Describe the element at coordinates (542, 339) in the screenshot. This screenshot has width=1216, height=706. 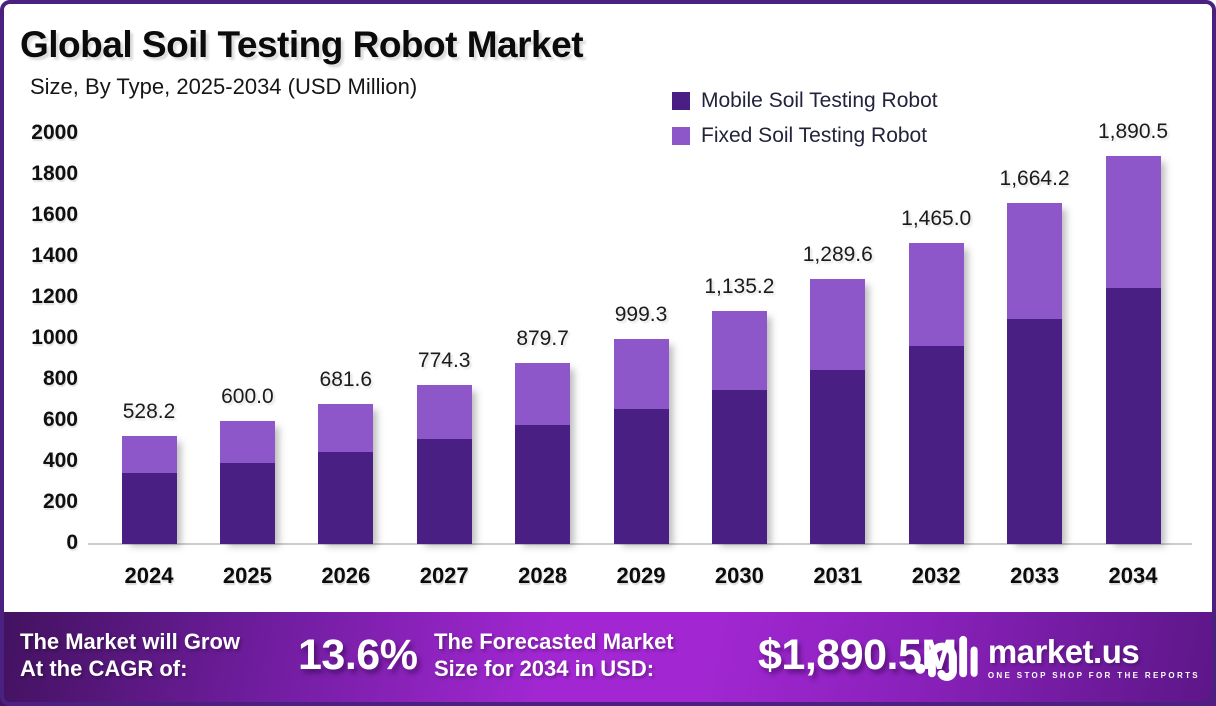
I see `bar-value-label: 879.7` at that location.